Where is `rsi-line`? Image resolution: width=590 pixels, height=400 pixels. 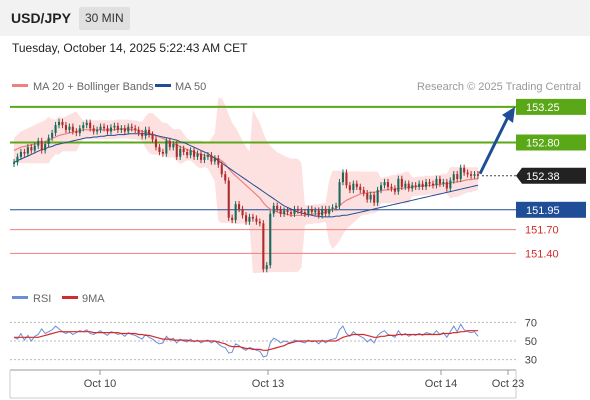 rsi-line is located at coordinates (246, 340).